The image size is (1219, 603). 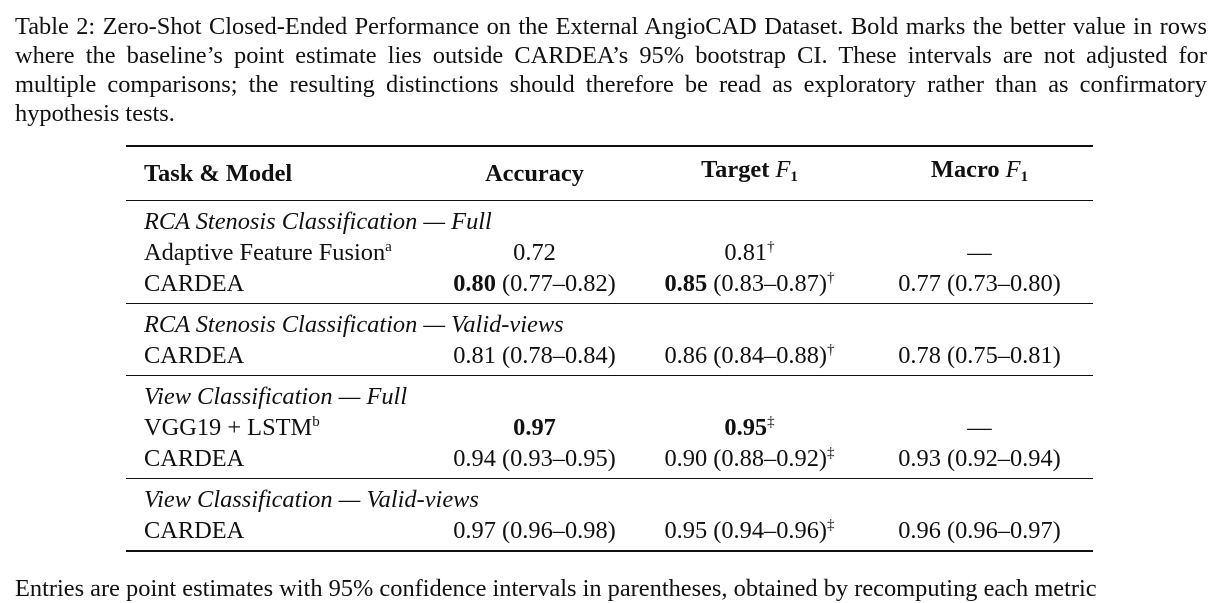 What do you see at coordinates (686, 283) in the screenshot?
I see `target-f1-bold-value: 0.85` at bounding box center [686, 283].